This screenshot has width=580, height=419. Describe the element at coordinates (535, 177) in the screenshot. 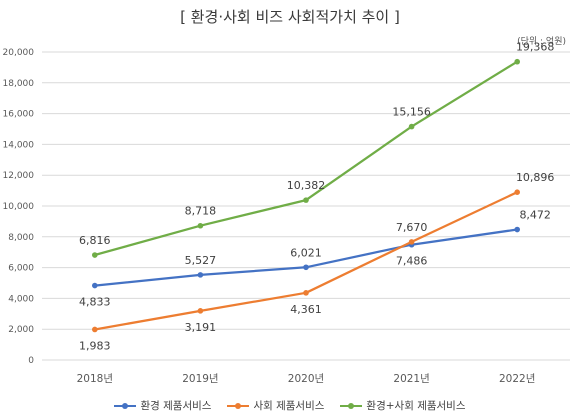

I see `data-label: 10,896` at that location.